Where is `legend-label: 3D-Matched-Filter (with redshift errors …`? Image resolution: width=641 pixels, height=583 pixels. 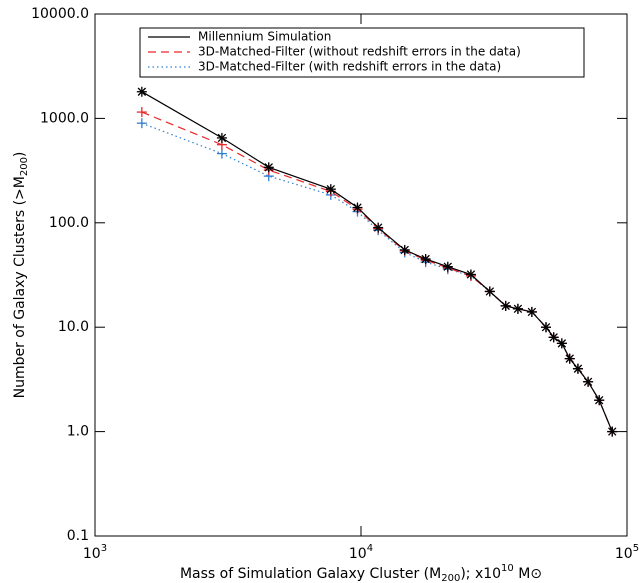 legend-label: 3D-Matched-Filter (with redshift errors … is located at coordinates (349, 67).